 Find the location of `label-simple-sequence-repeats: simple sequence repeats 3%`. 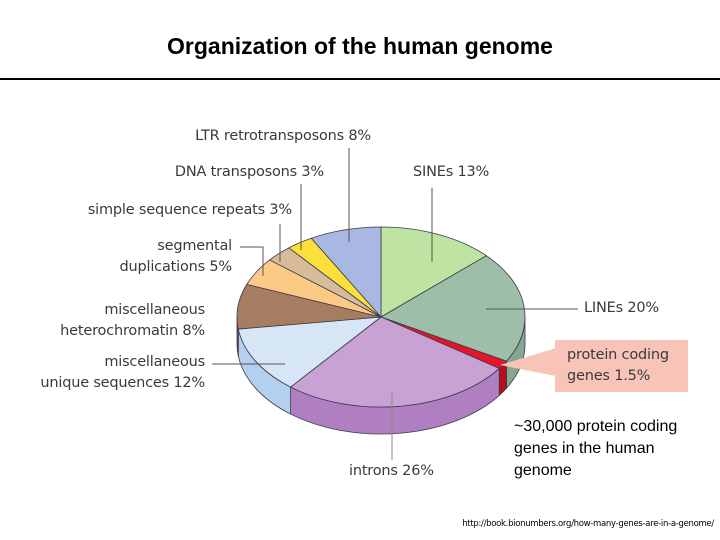

label-simple-sequence-repeats: simple sequence repeats 3% is located at coordinates (189, 210).